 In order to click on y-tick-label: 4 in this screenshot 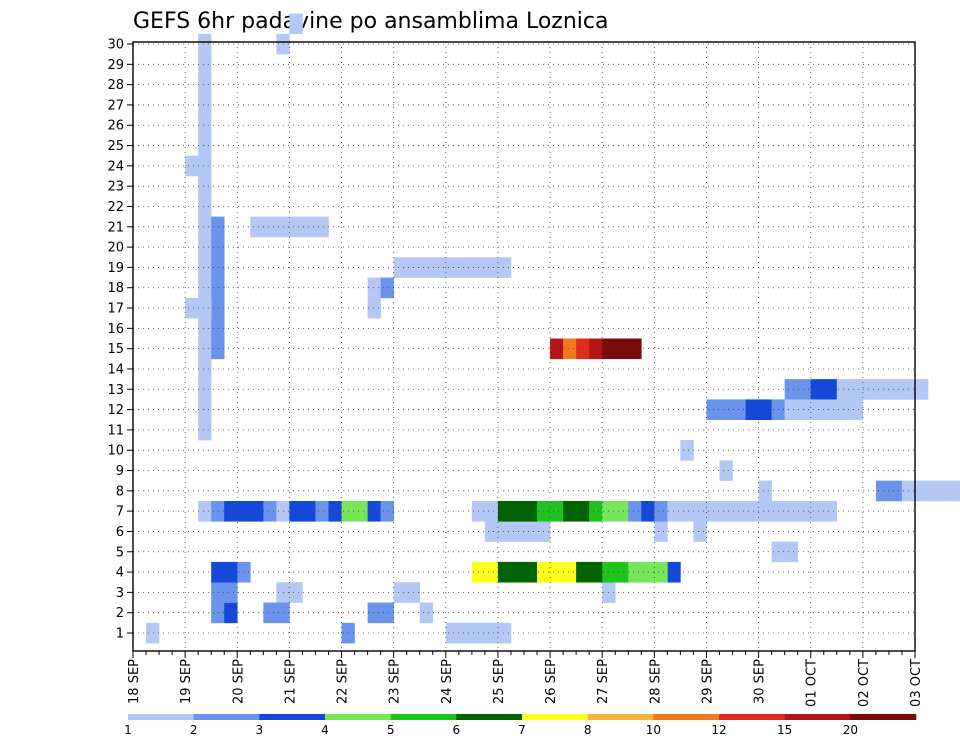, I will do `click(120, 573)`.